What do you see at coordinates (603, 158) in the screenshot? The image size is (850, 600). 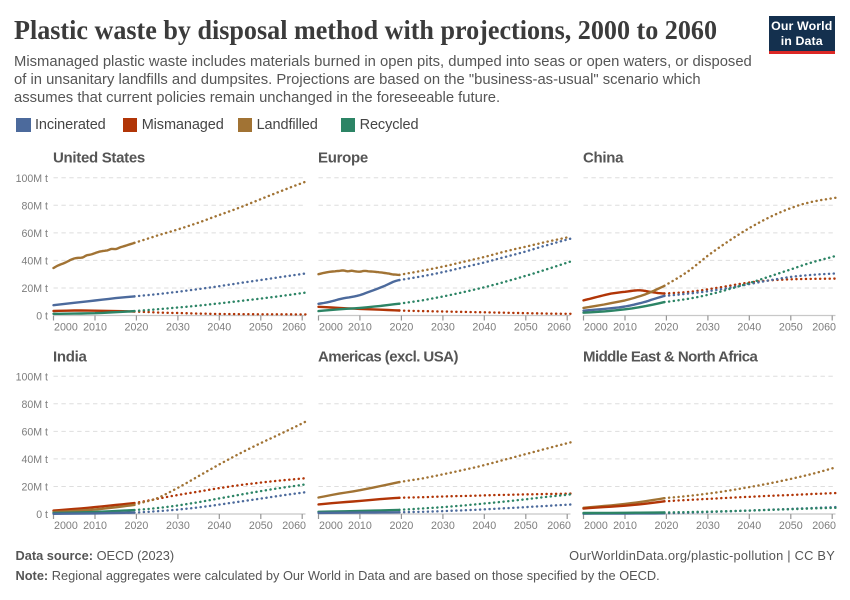 I see `svg-text: China` at bounding box center [603, 158].